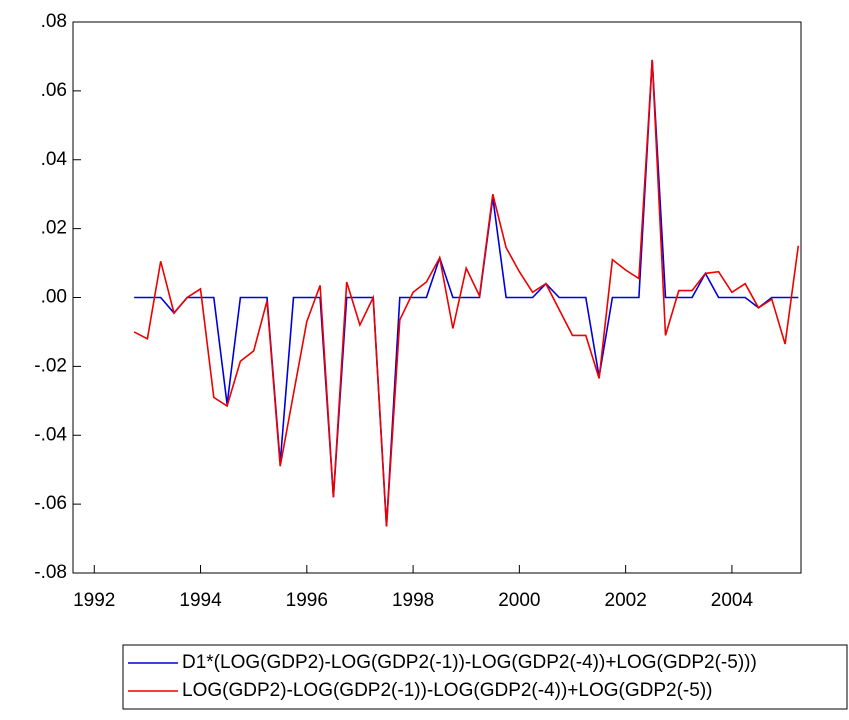 The width and height of the screenshot is (849, 720). What do you see at coordinates (485, 677) in the screenshot?
I see `legend-box` at bounding box center [485, 677].